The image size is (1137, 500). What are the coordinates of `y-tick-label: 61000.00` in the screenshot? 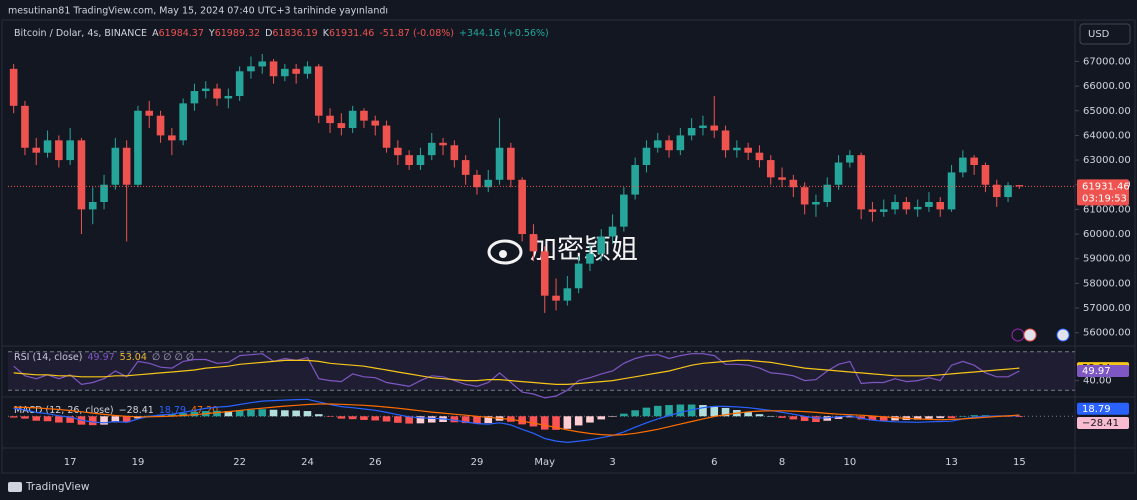 It's located at (1107, 209).